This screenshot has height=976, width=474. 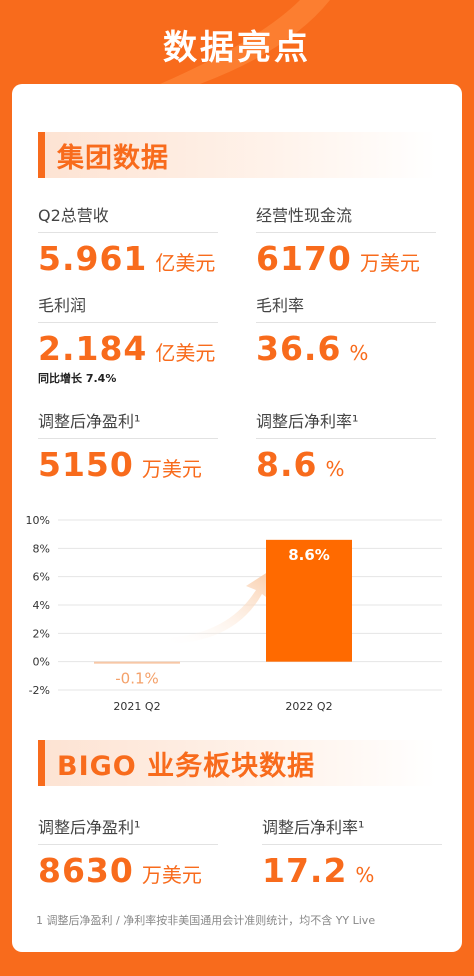 What do you see at coordinates (41, 577) in the screenshot?
I see `y-tick-label: 6%` at bounding box center [41, 577].